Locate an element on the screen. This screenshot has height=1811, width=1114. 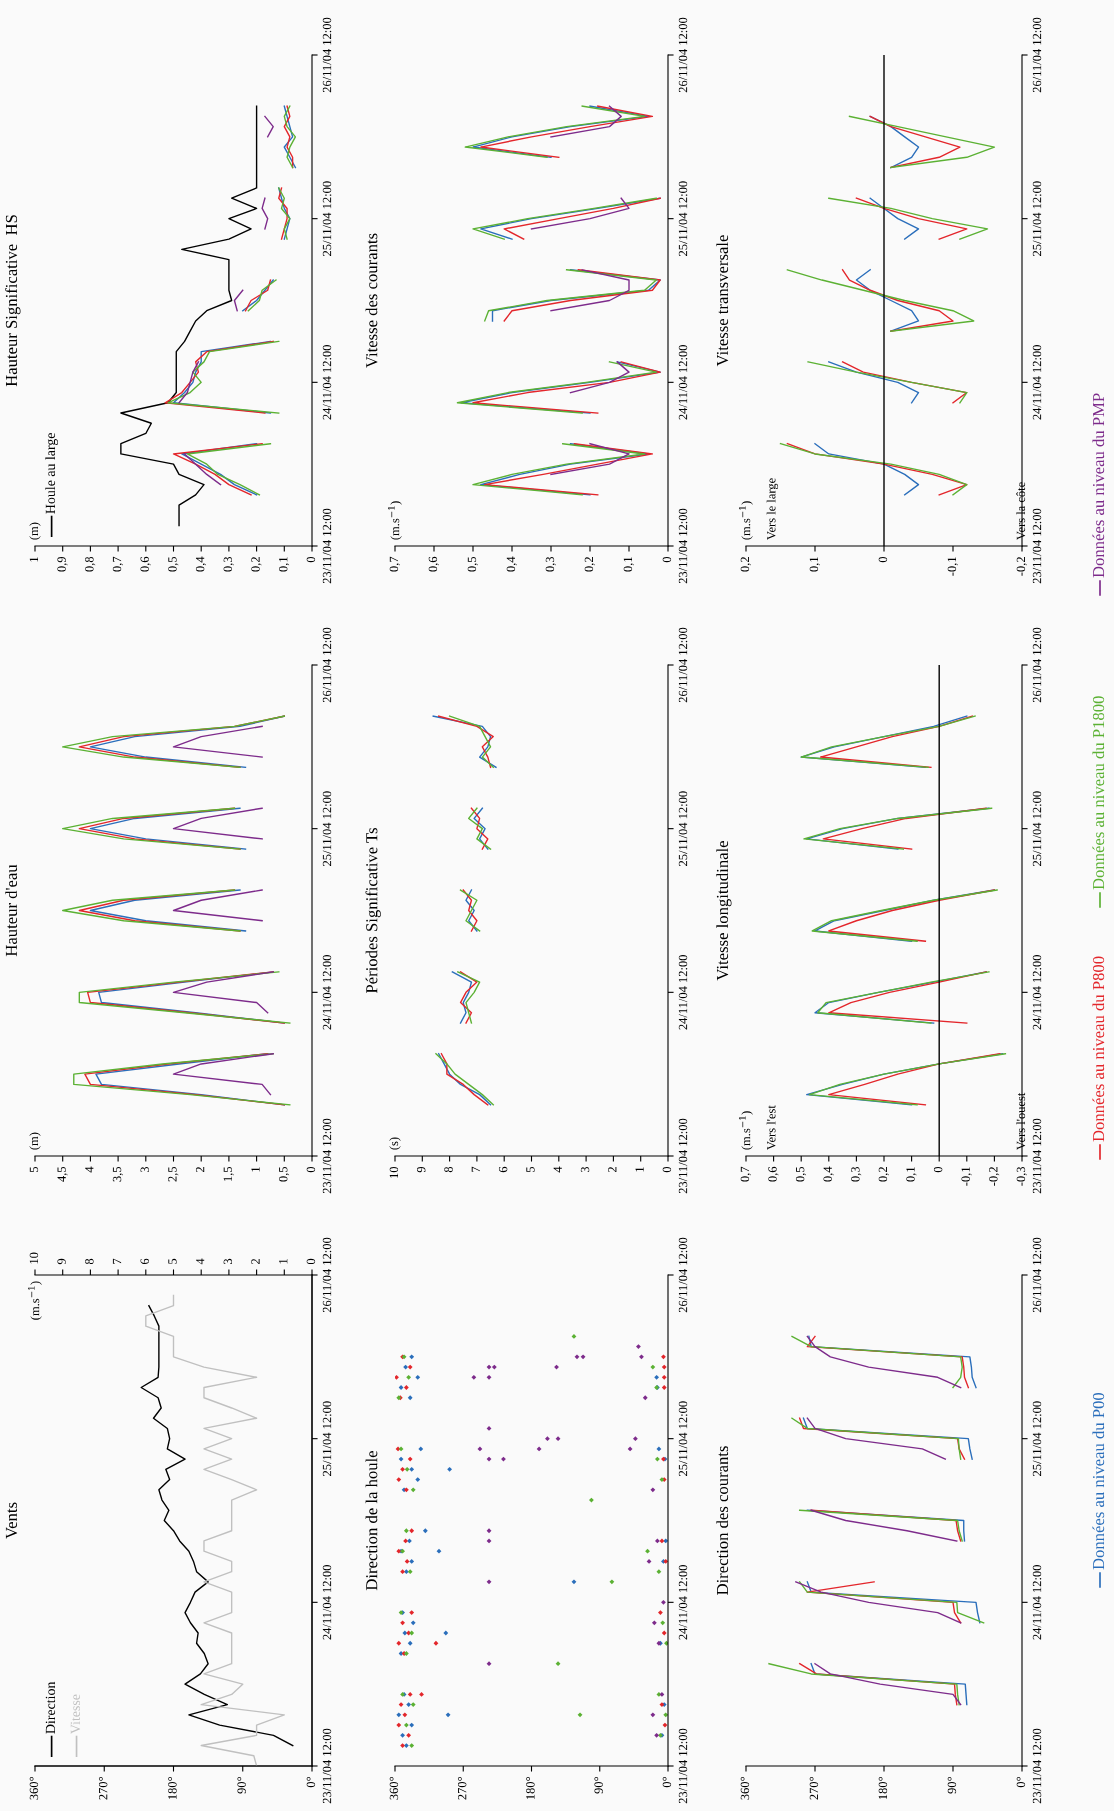
x-tick-label: 1,5 is located at coordinates (228, 1173).